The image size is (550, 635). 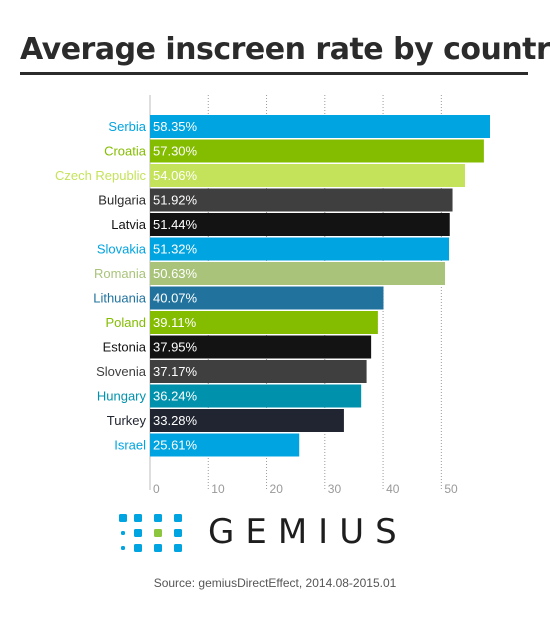 What do you see at coordinates (156, 489) in the screenshot?
I see `x-tick-label: 0` at bounding box center [156, 489].